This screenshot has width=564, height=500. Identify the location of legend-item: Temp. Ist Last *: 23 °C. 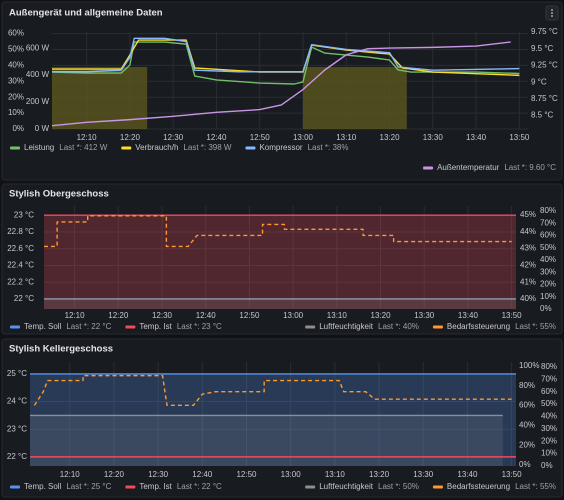
(173, 326).